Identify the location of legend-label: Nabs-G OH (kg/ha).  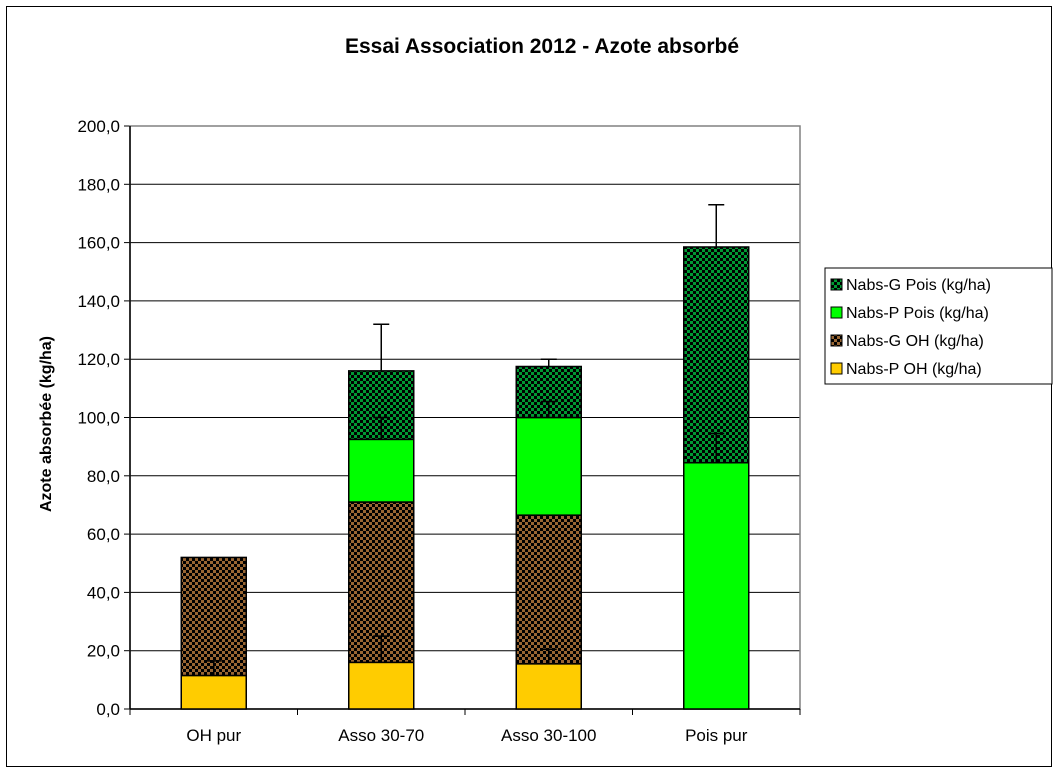
(915, 341).